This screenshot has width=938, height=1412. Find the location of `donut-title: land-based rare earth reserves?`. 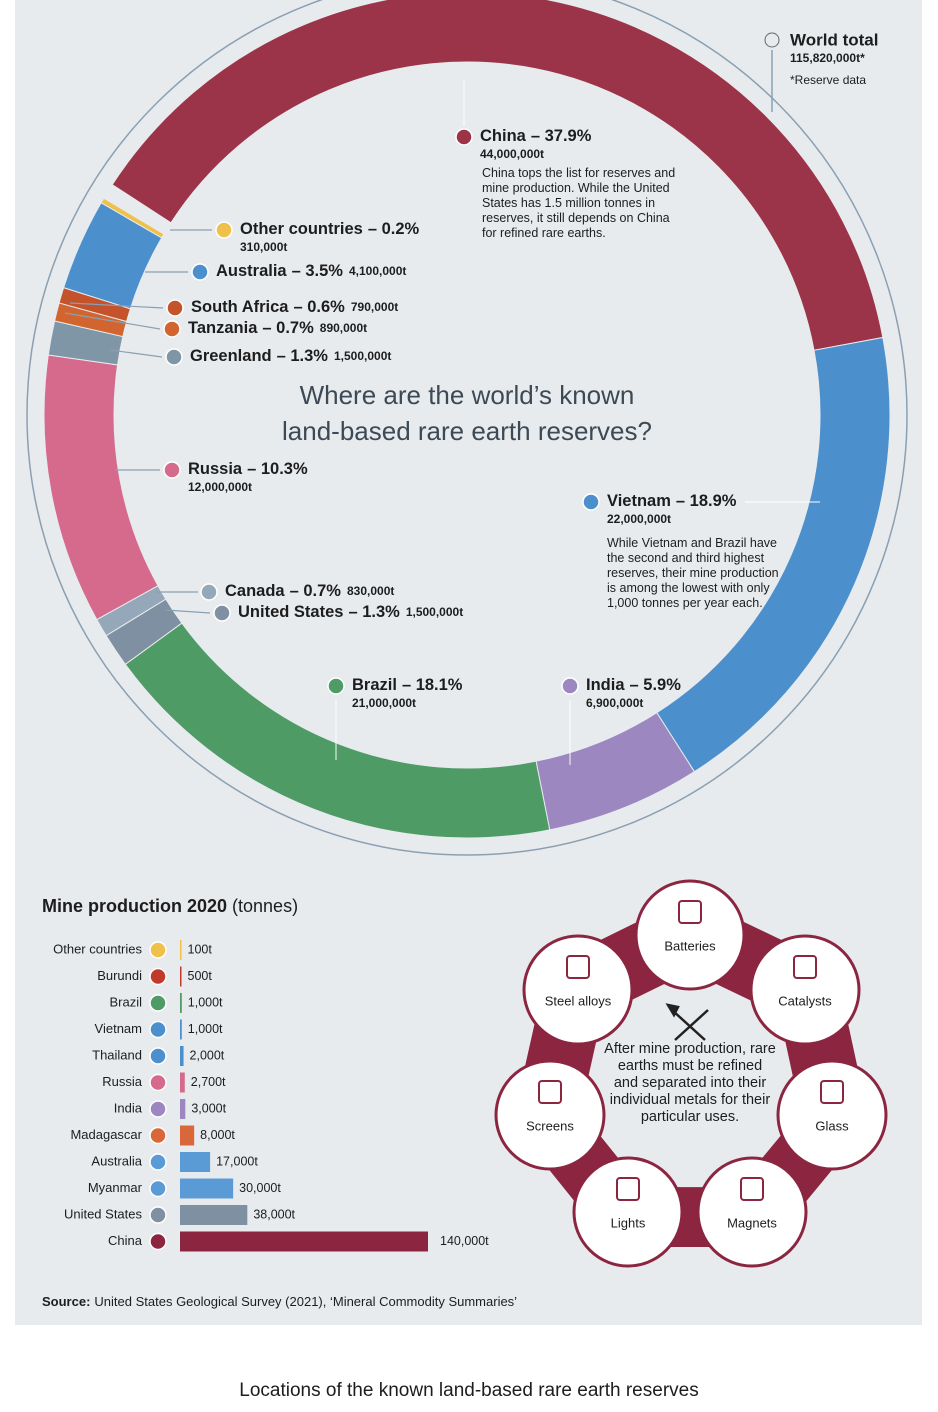

donut-title: land-based rare earth reserves? is located at coordinates (467, 431).